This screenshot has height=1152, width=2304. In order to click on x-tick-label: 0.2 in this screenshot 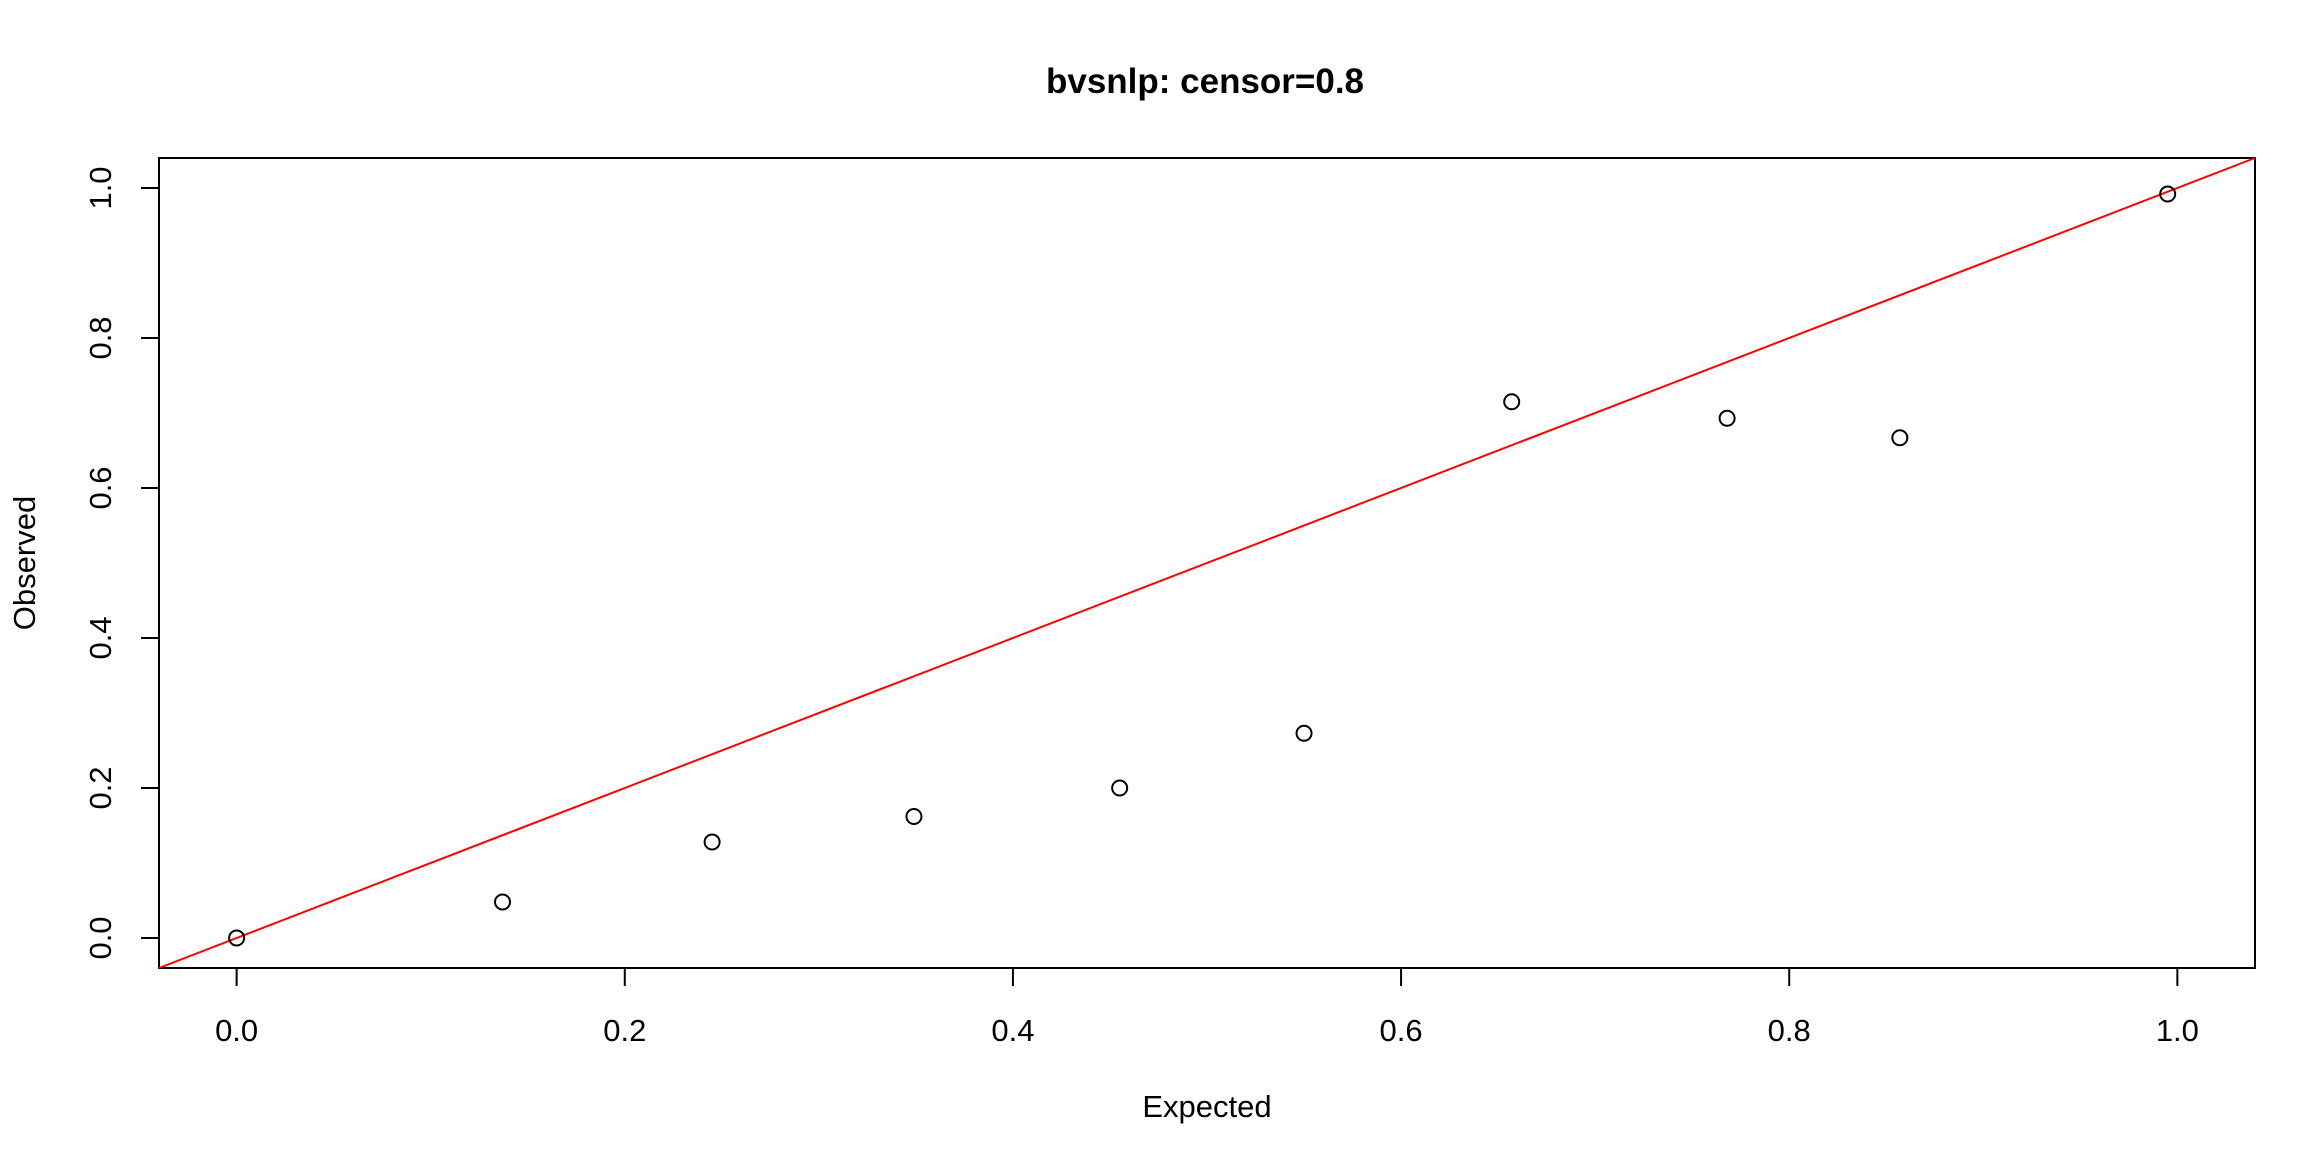, I will do `click(624, 1030)`.